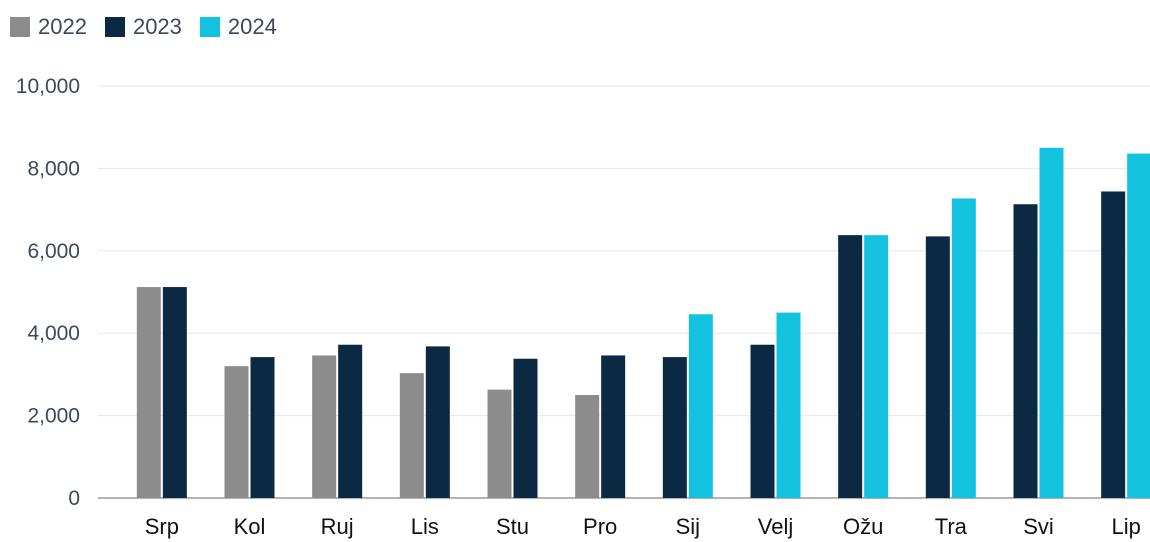  What do you see at coordinates (951, 526) in the screenshot?
I see `x-tick-label: Tra` at bounding box center [951, 526].